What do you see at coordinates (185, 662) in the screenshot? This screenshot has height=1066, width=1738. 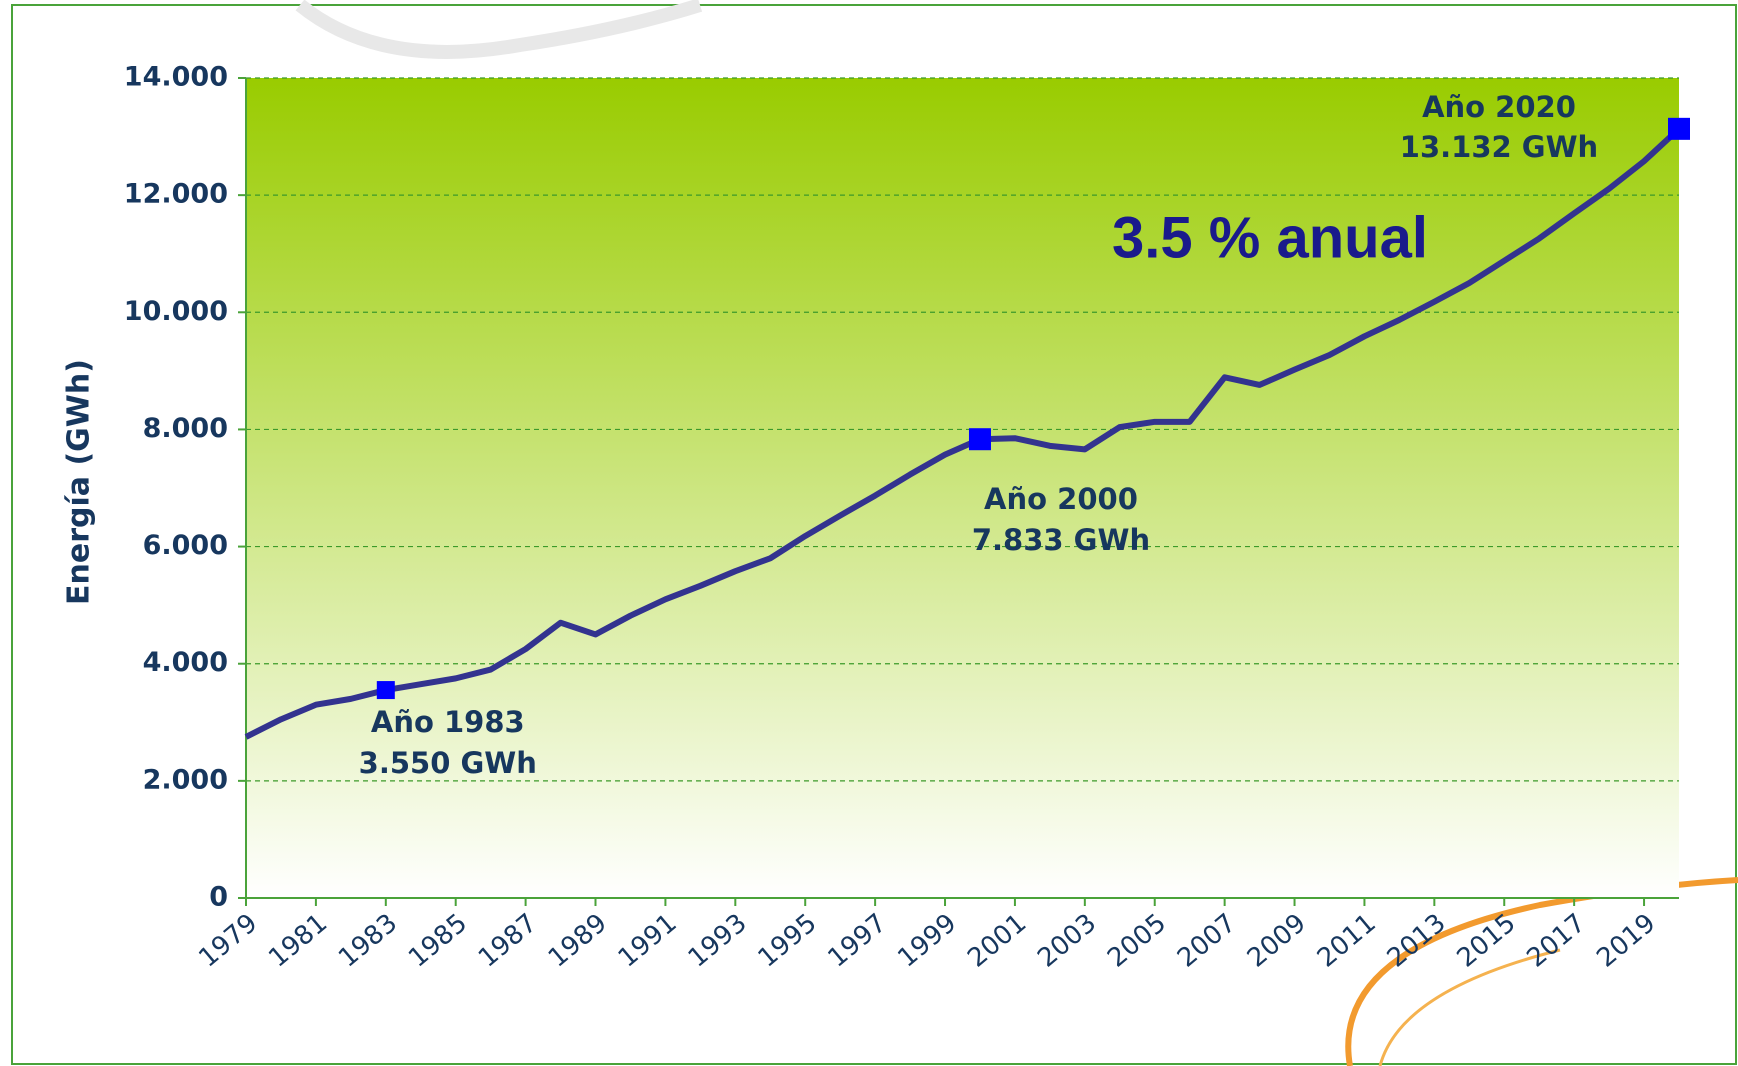 I see `y-tick-label: 4.000` at bounding box center [185, 662].